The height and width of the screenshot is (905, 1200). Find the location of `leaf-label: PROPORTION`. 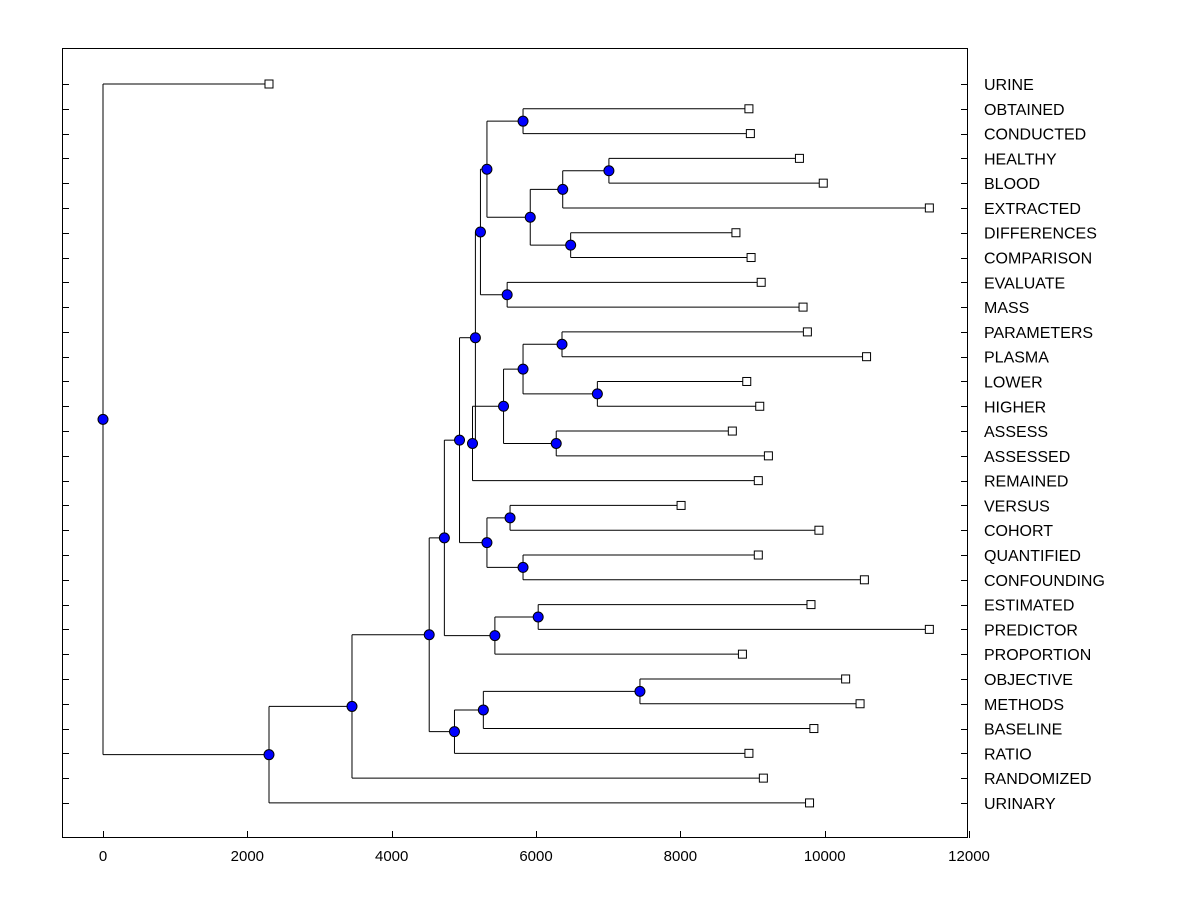

leaf-label: PROPORTION is located at coordinates (1037, 655).